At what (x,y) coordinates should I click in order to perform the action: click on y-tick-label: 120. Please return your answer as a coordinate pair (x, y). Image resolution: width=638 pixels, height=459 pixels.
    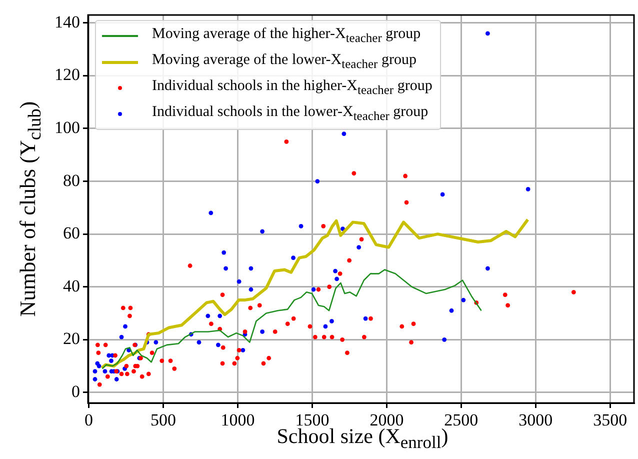
    Looking at the image, I should click on (67, 74).